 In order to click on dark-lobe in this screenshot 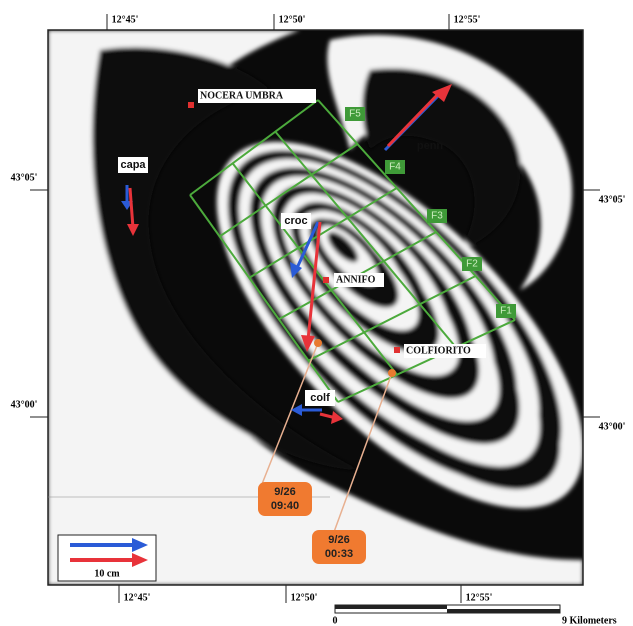, I will do `click(441, 159)`.